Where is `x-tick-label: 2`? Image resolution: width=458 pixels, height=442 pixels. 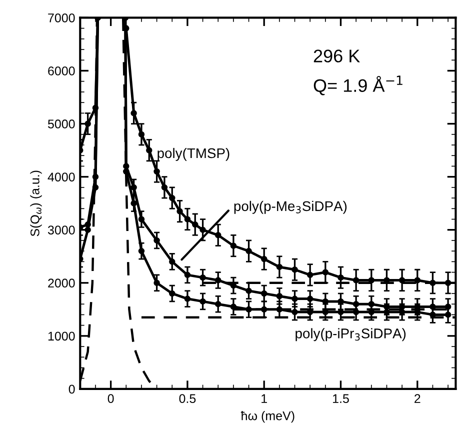
x-tick-label: 2 is located at coordinates (417, 398).